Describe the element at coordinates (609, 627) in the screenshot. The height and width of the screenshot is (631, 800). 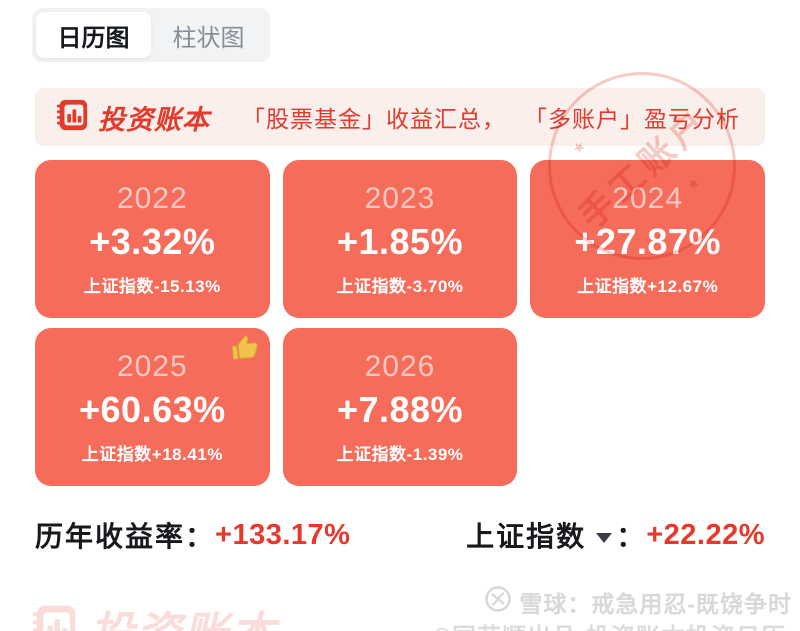
I see `credit-text-line2: ©同花顺出品-投资账本投资日历` at that location.